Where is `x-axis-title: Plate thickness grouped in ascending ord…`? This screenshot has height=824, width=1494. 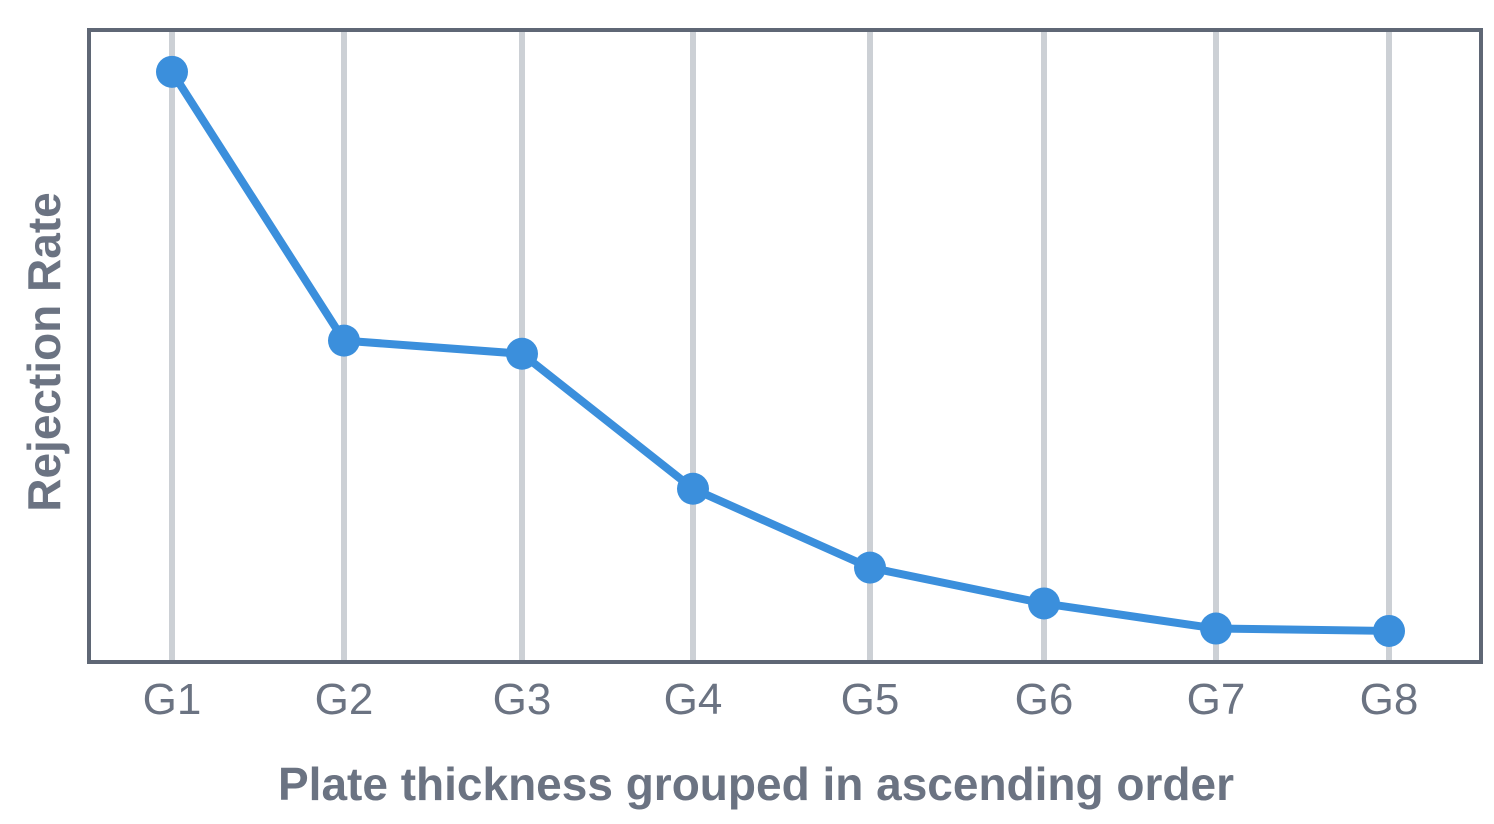 x-axis-title: Plate thickness grouped in ascending ord… is located at coordinates (756, 784).